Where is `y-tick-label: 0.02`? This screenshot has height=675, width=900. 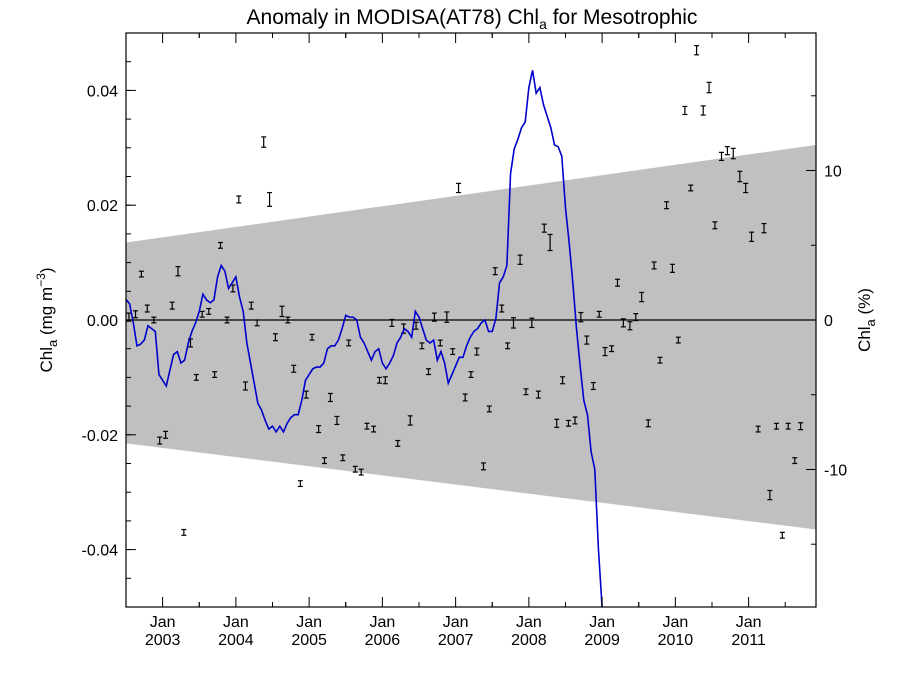 y-tick-label: 0.02 is located at coordinates (102, 206).